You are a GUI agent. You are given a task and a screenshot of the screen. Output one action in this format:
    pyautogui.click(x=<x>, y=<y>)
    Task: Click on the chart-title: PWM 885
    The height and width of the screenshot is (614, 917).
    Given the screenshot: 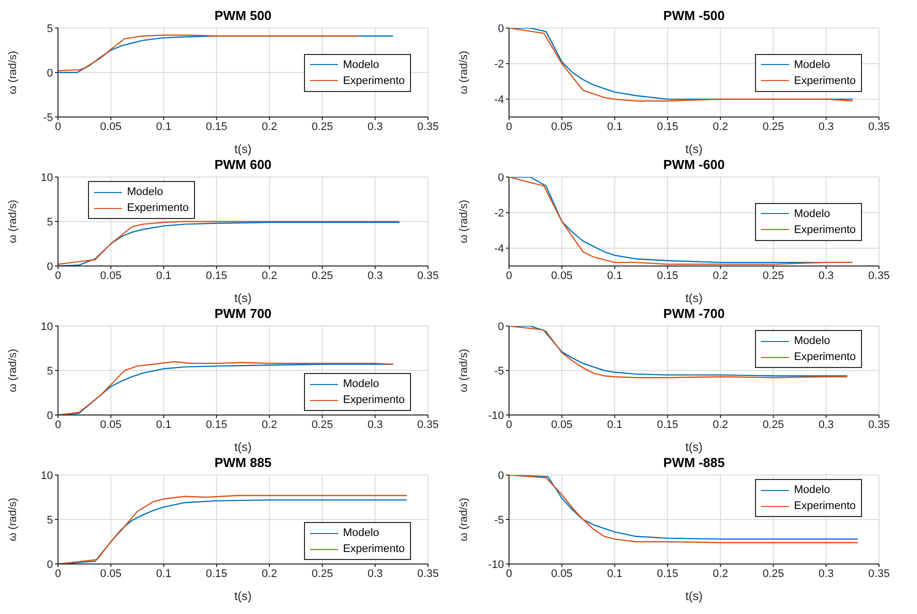 What is the action you would take?
    pyautogui.click(x=243, y=463)
    